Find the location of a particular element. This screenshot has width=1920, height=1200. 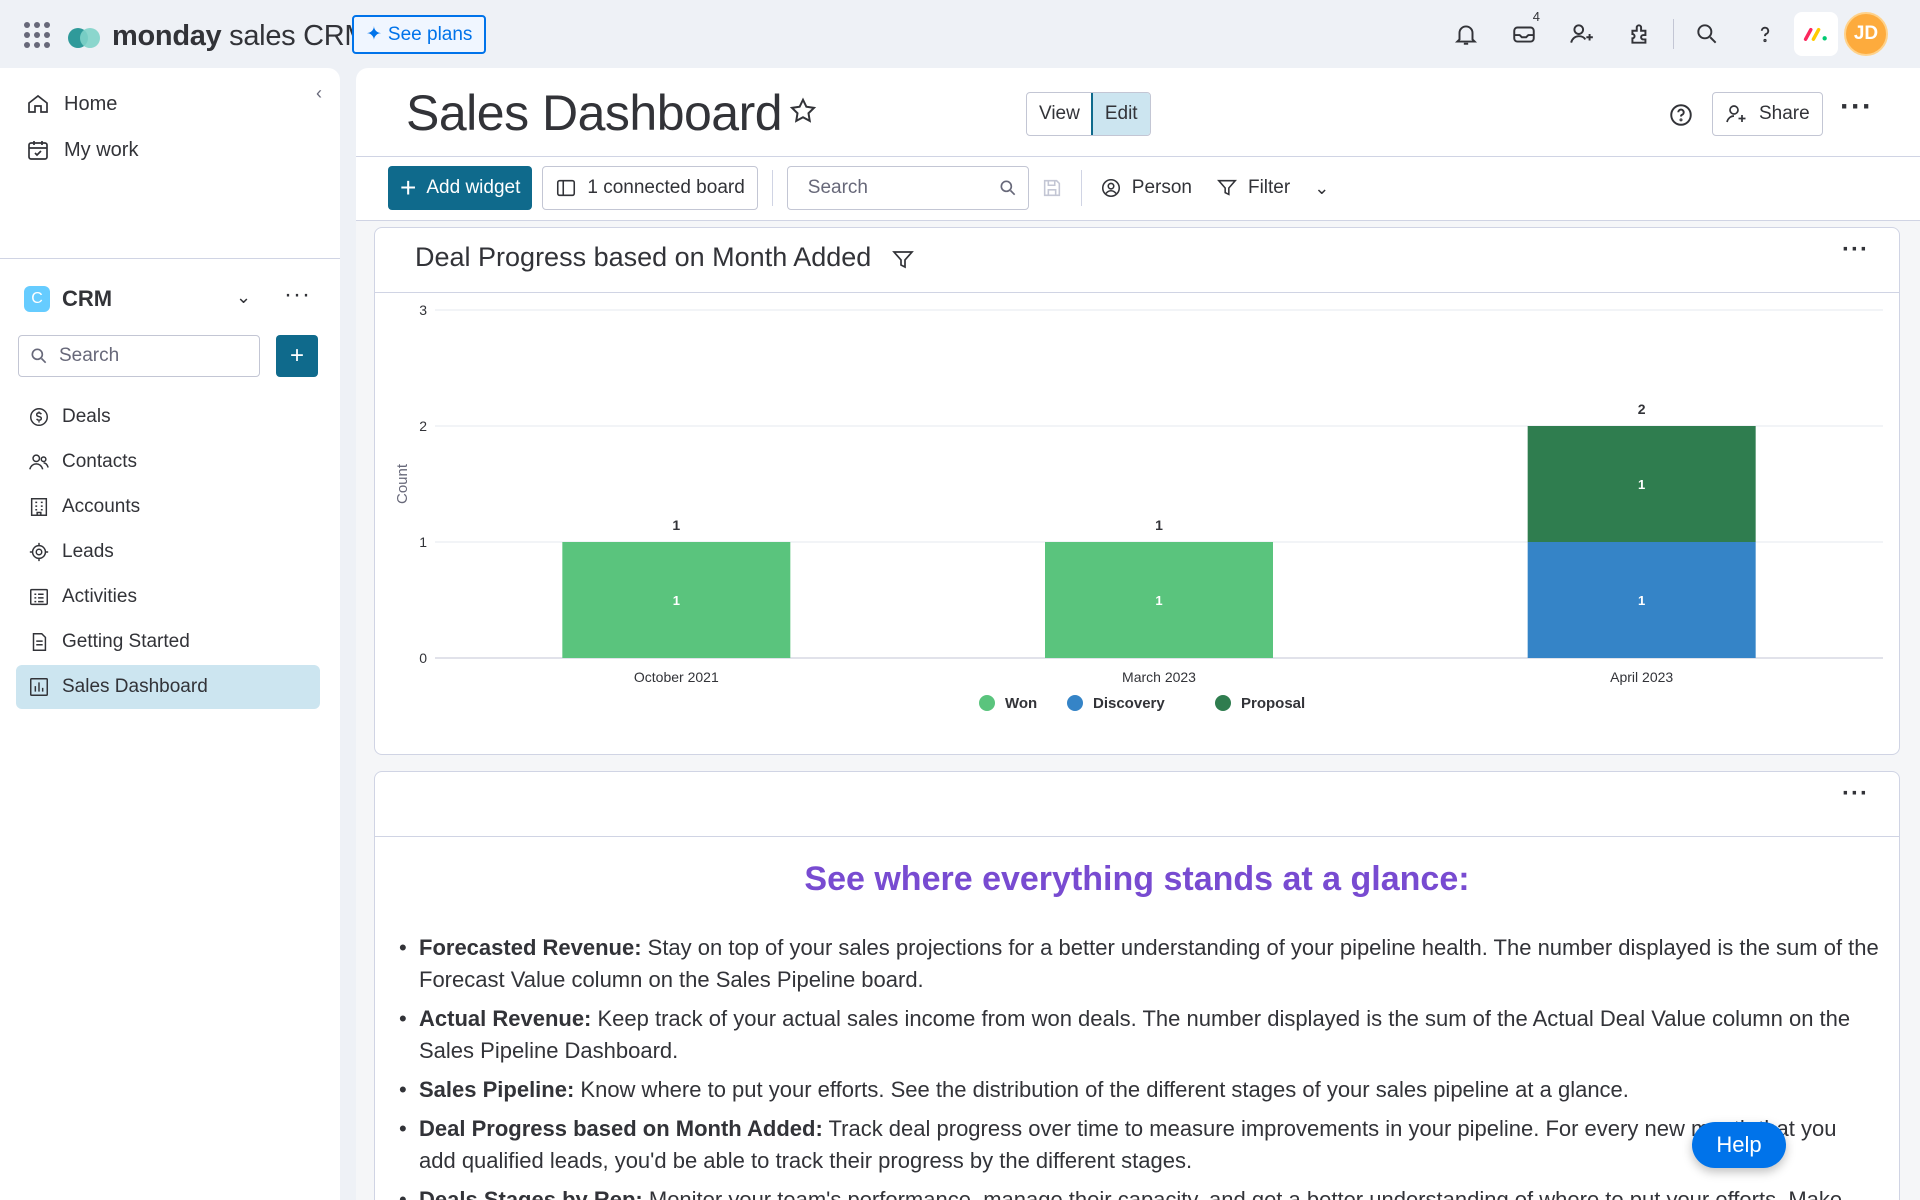

avatar: JD is located at coordinates (1866, 34).